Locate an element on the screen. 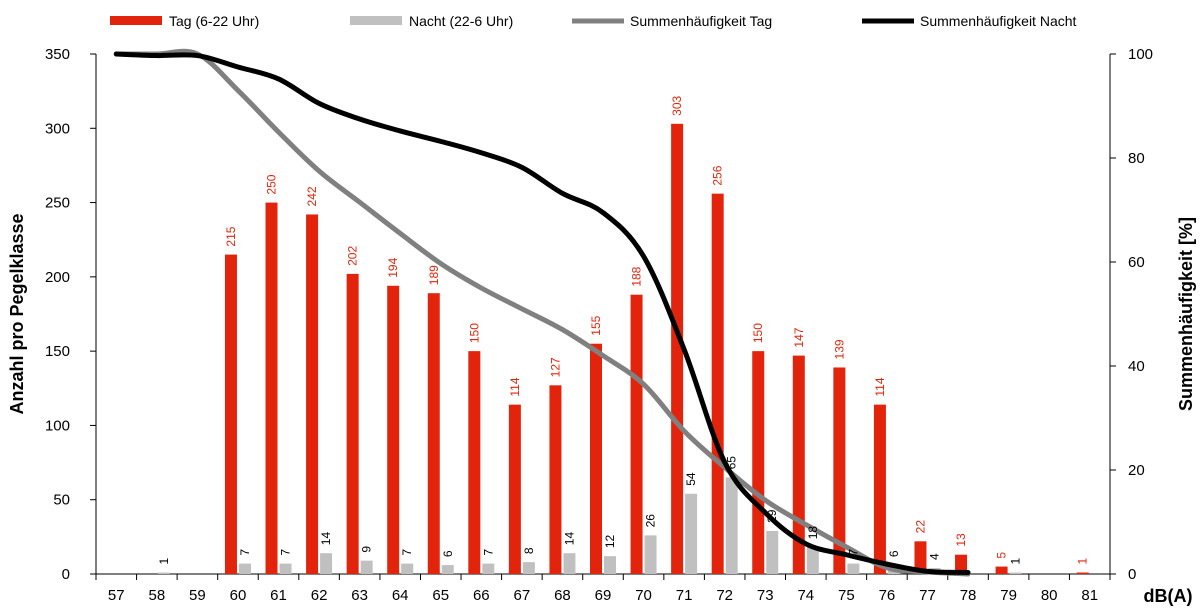 The height and width of the screenshot is (608, 1203). x-tick-label: 78 is located at coordinates (968, 595).